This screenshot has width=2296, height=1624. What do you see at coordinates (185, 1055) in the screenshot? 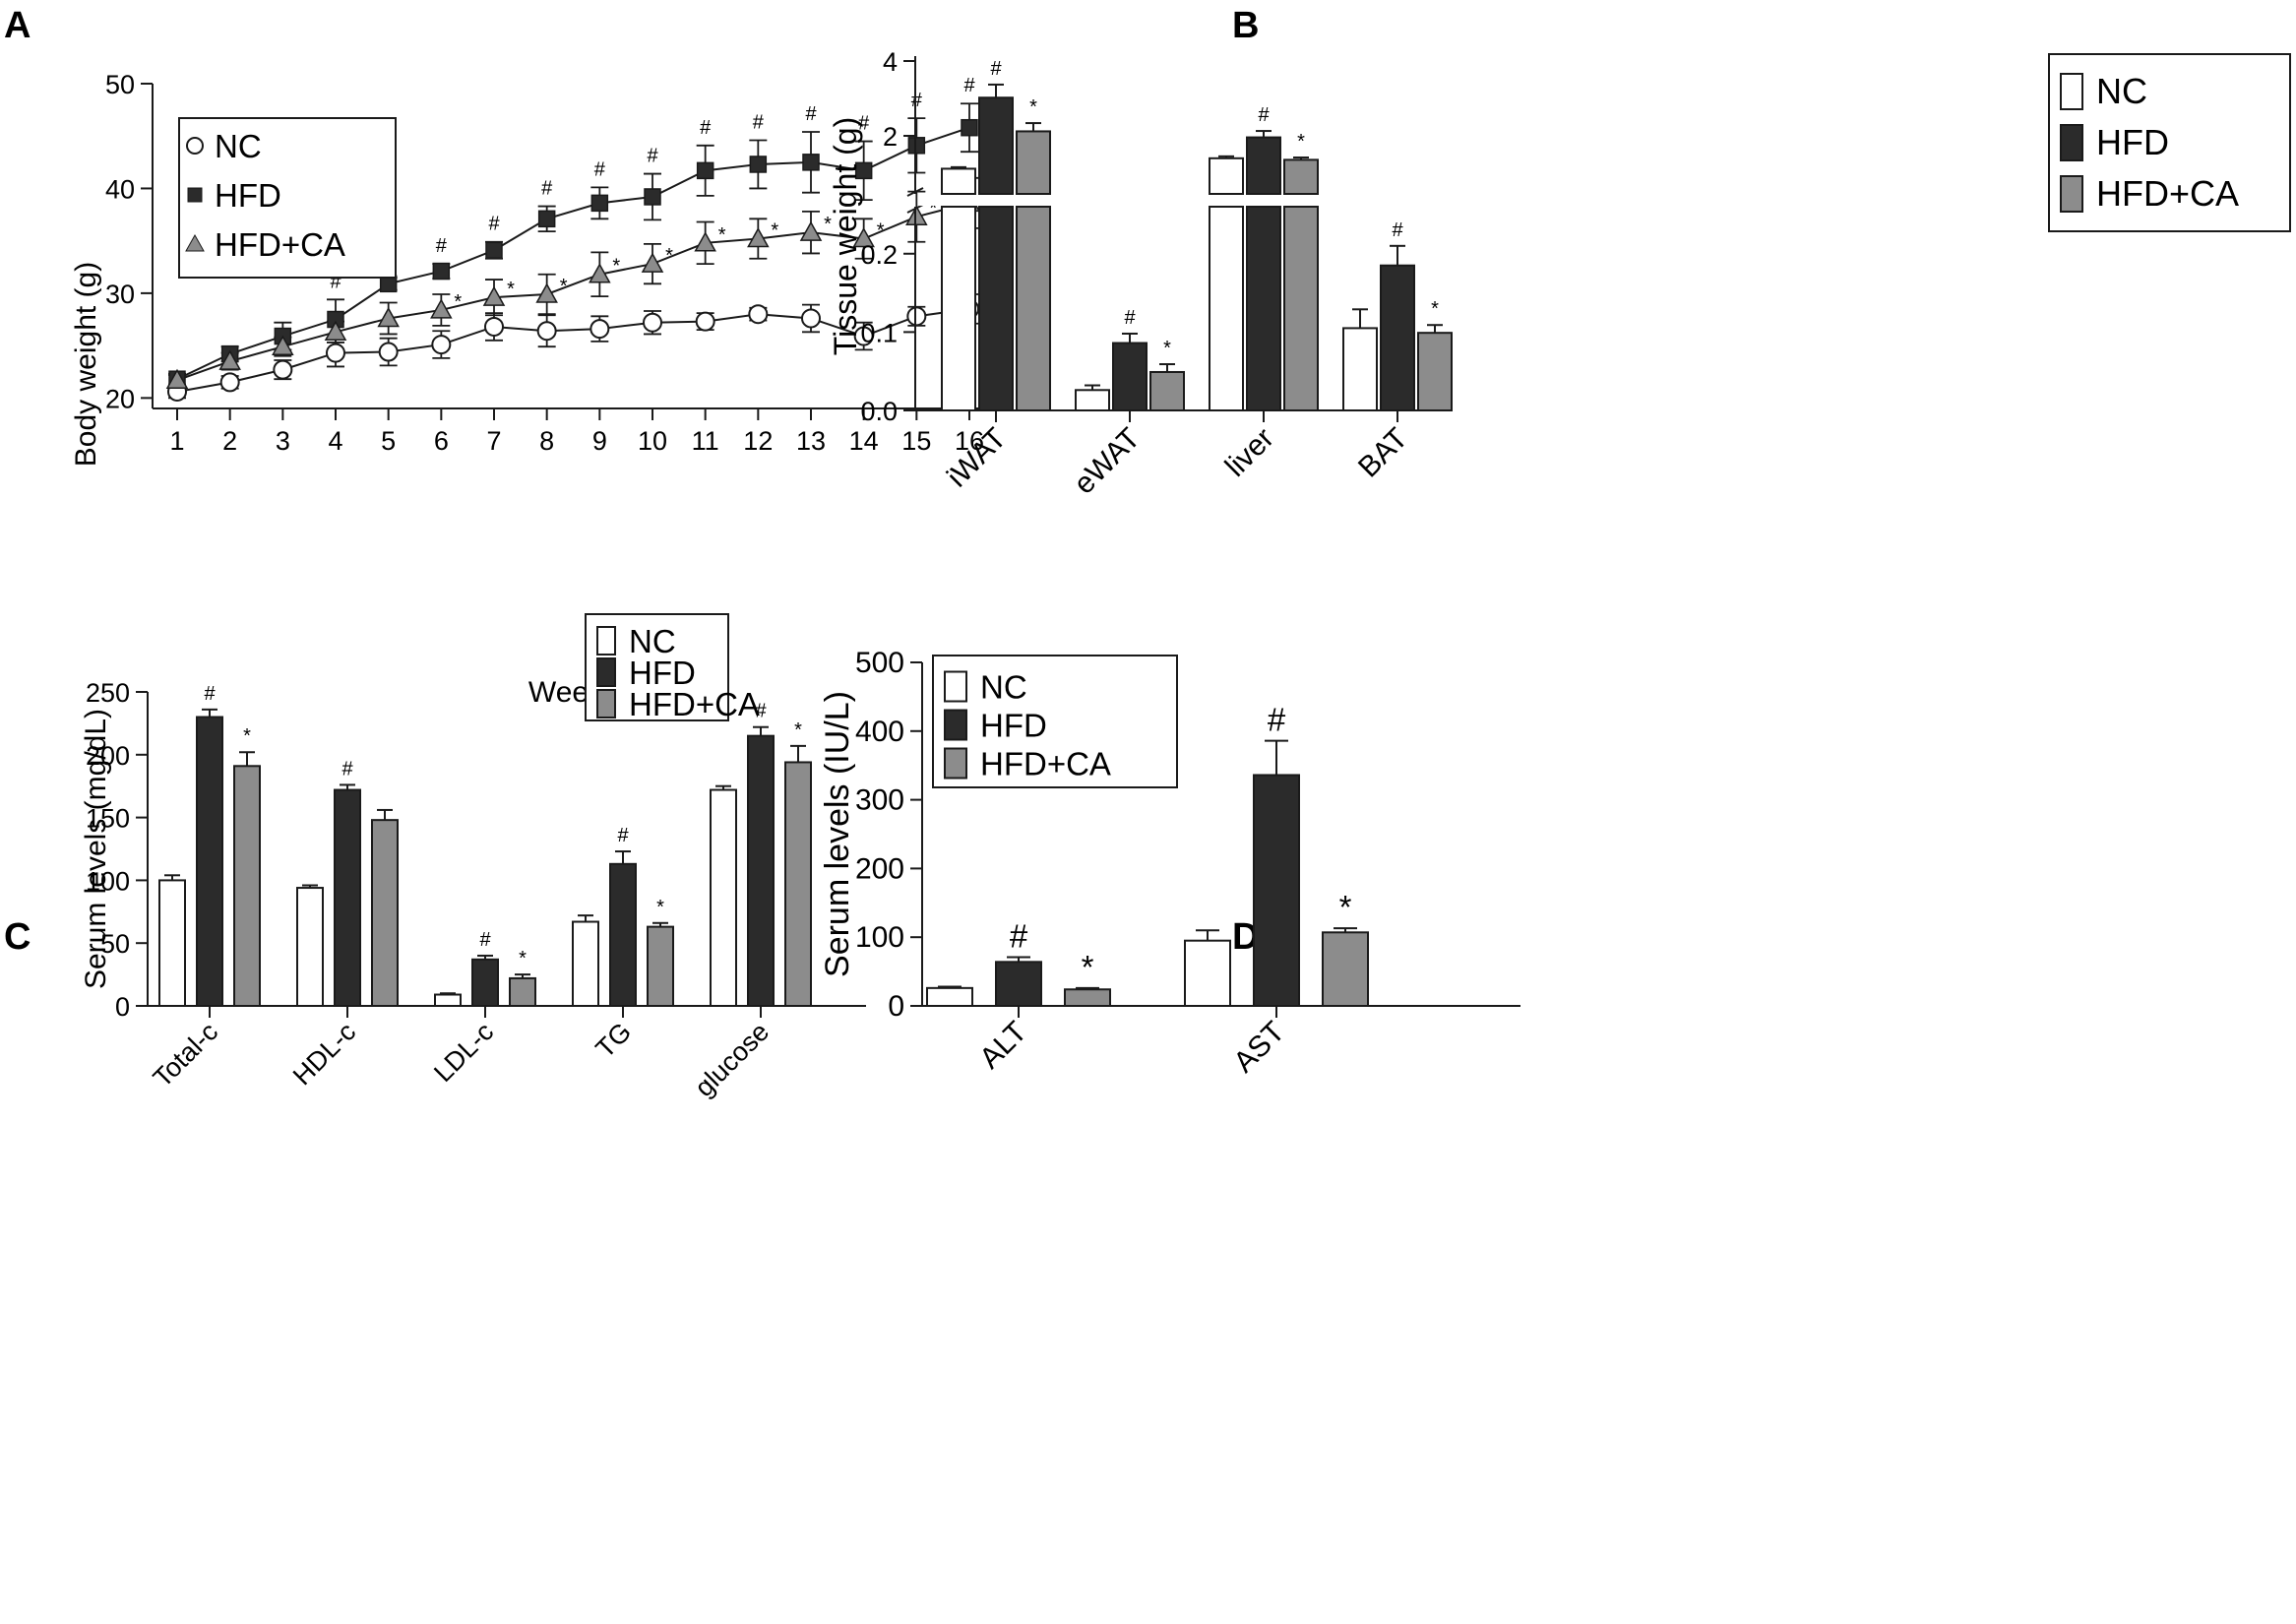
I see `panel-c-x-tick-label-0: Total-c` at bounding box center [185, 1055].